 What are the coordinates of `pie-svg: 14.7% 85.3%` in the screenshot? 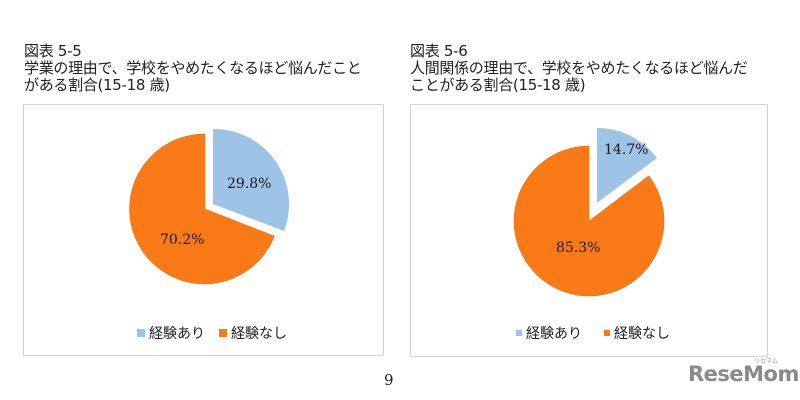 It's located at (589, 212).